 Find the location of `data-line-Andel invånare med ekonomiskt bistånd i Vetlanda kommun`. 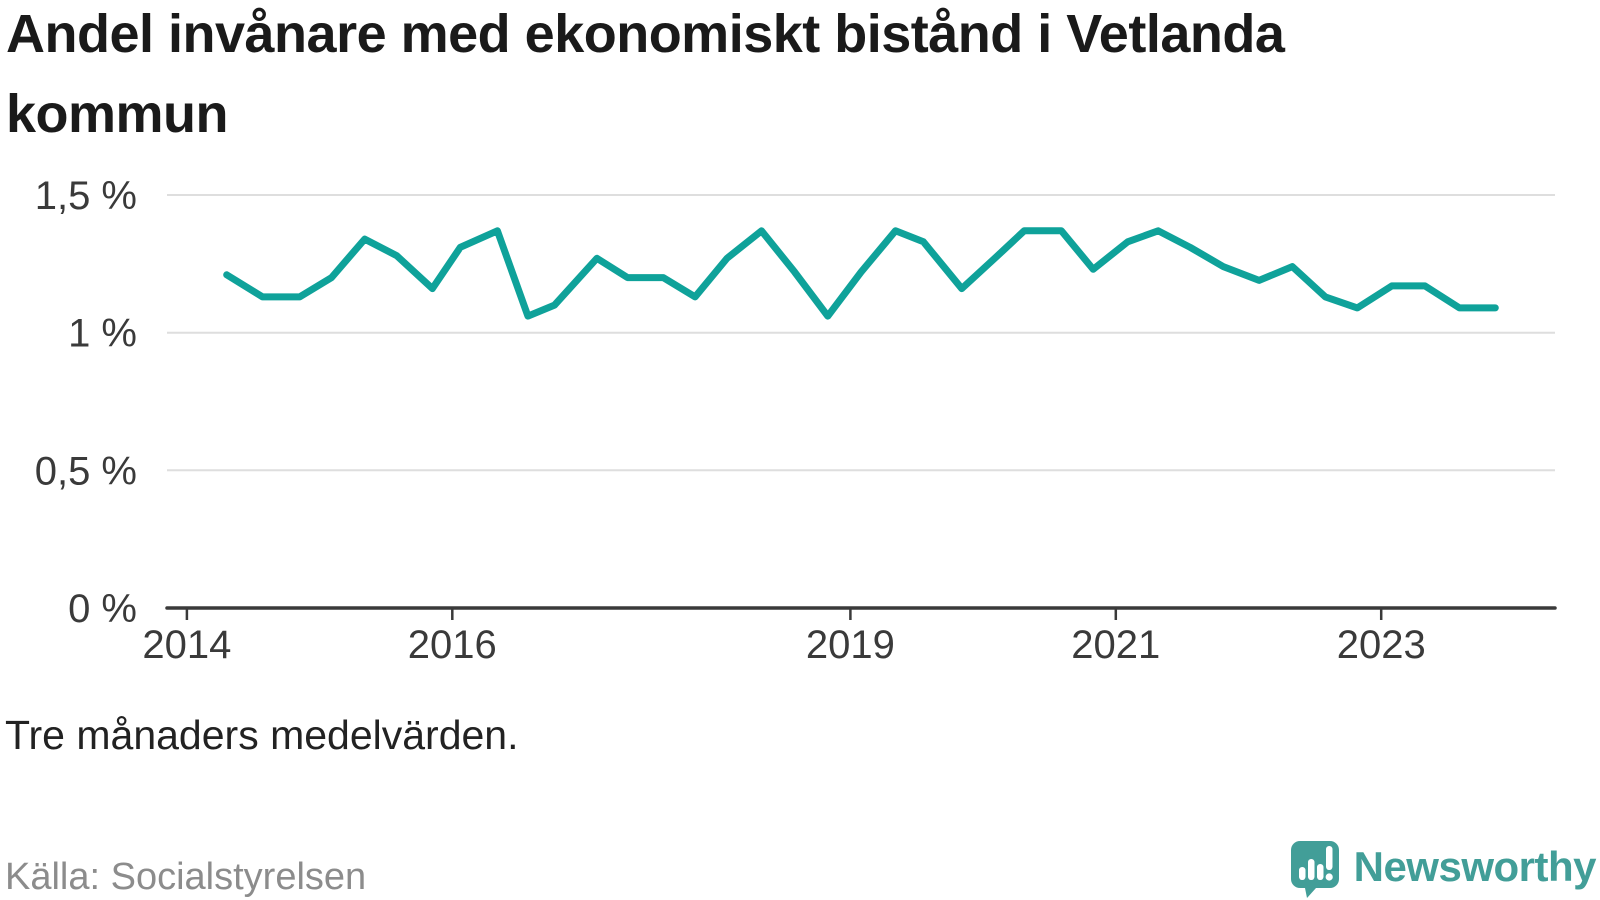

data-line-Andel invånare med ekonomiskt bistånd i Vetlanda kommun is located at coordinates (861, 273).